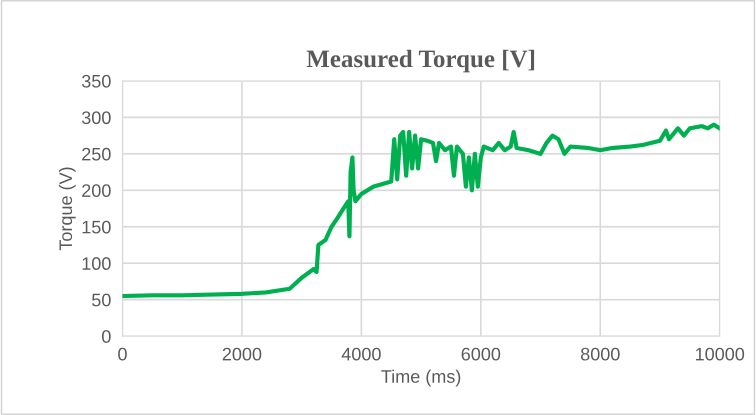  I want to click on y-axis-title: Torque (V), so click(67, 209).